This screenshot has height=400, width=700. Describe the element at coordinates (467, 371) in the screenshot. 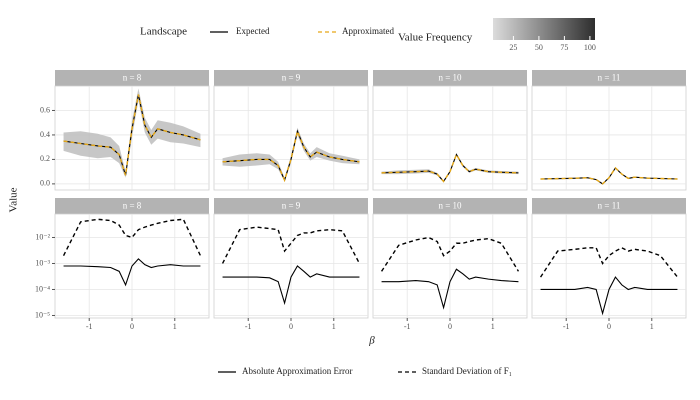

I see `legend-label: Standard Deviation of F₁` at that location.